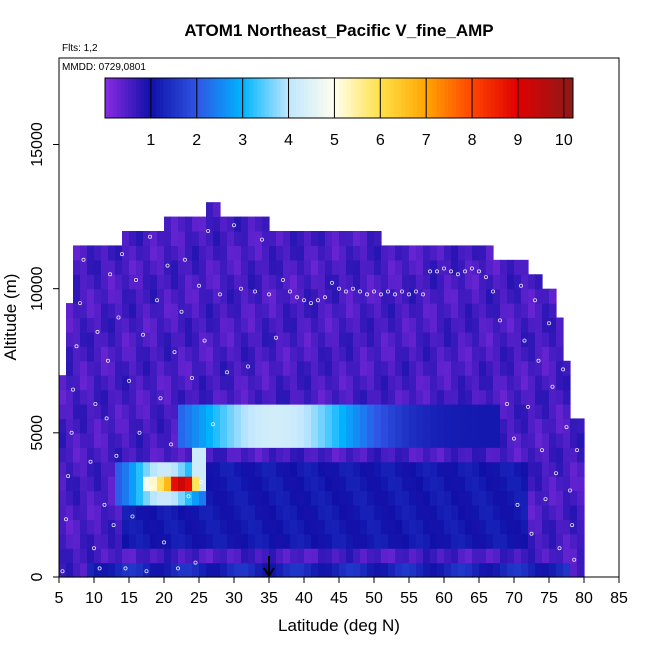 This screenshot has height=650, width=650. What do you see at coordinates (104, 67) in the screenshot?
I see `dates-annotation: MMDD: 0729,0801` at bounding box center [104, 67].